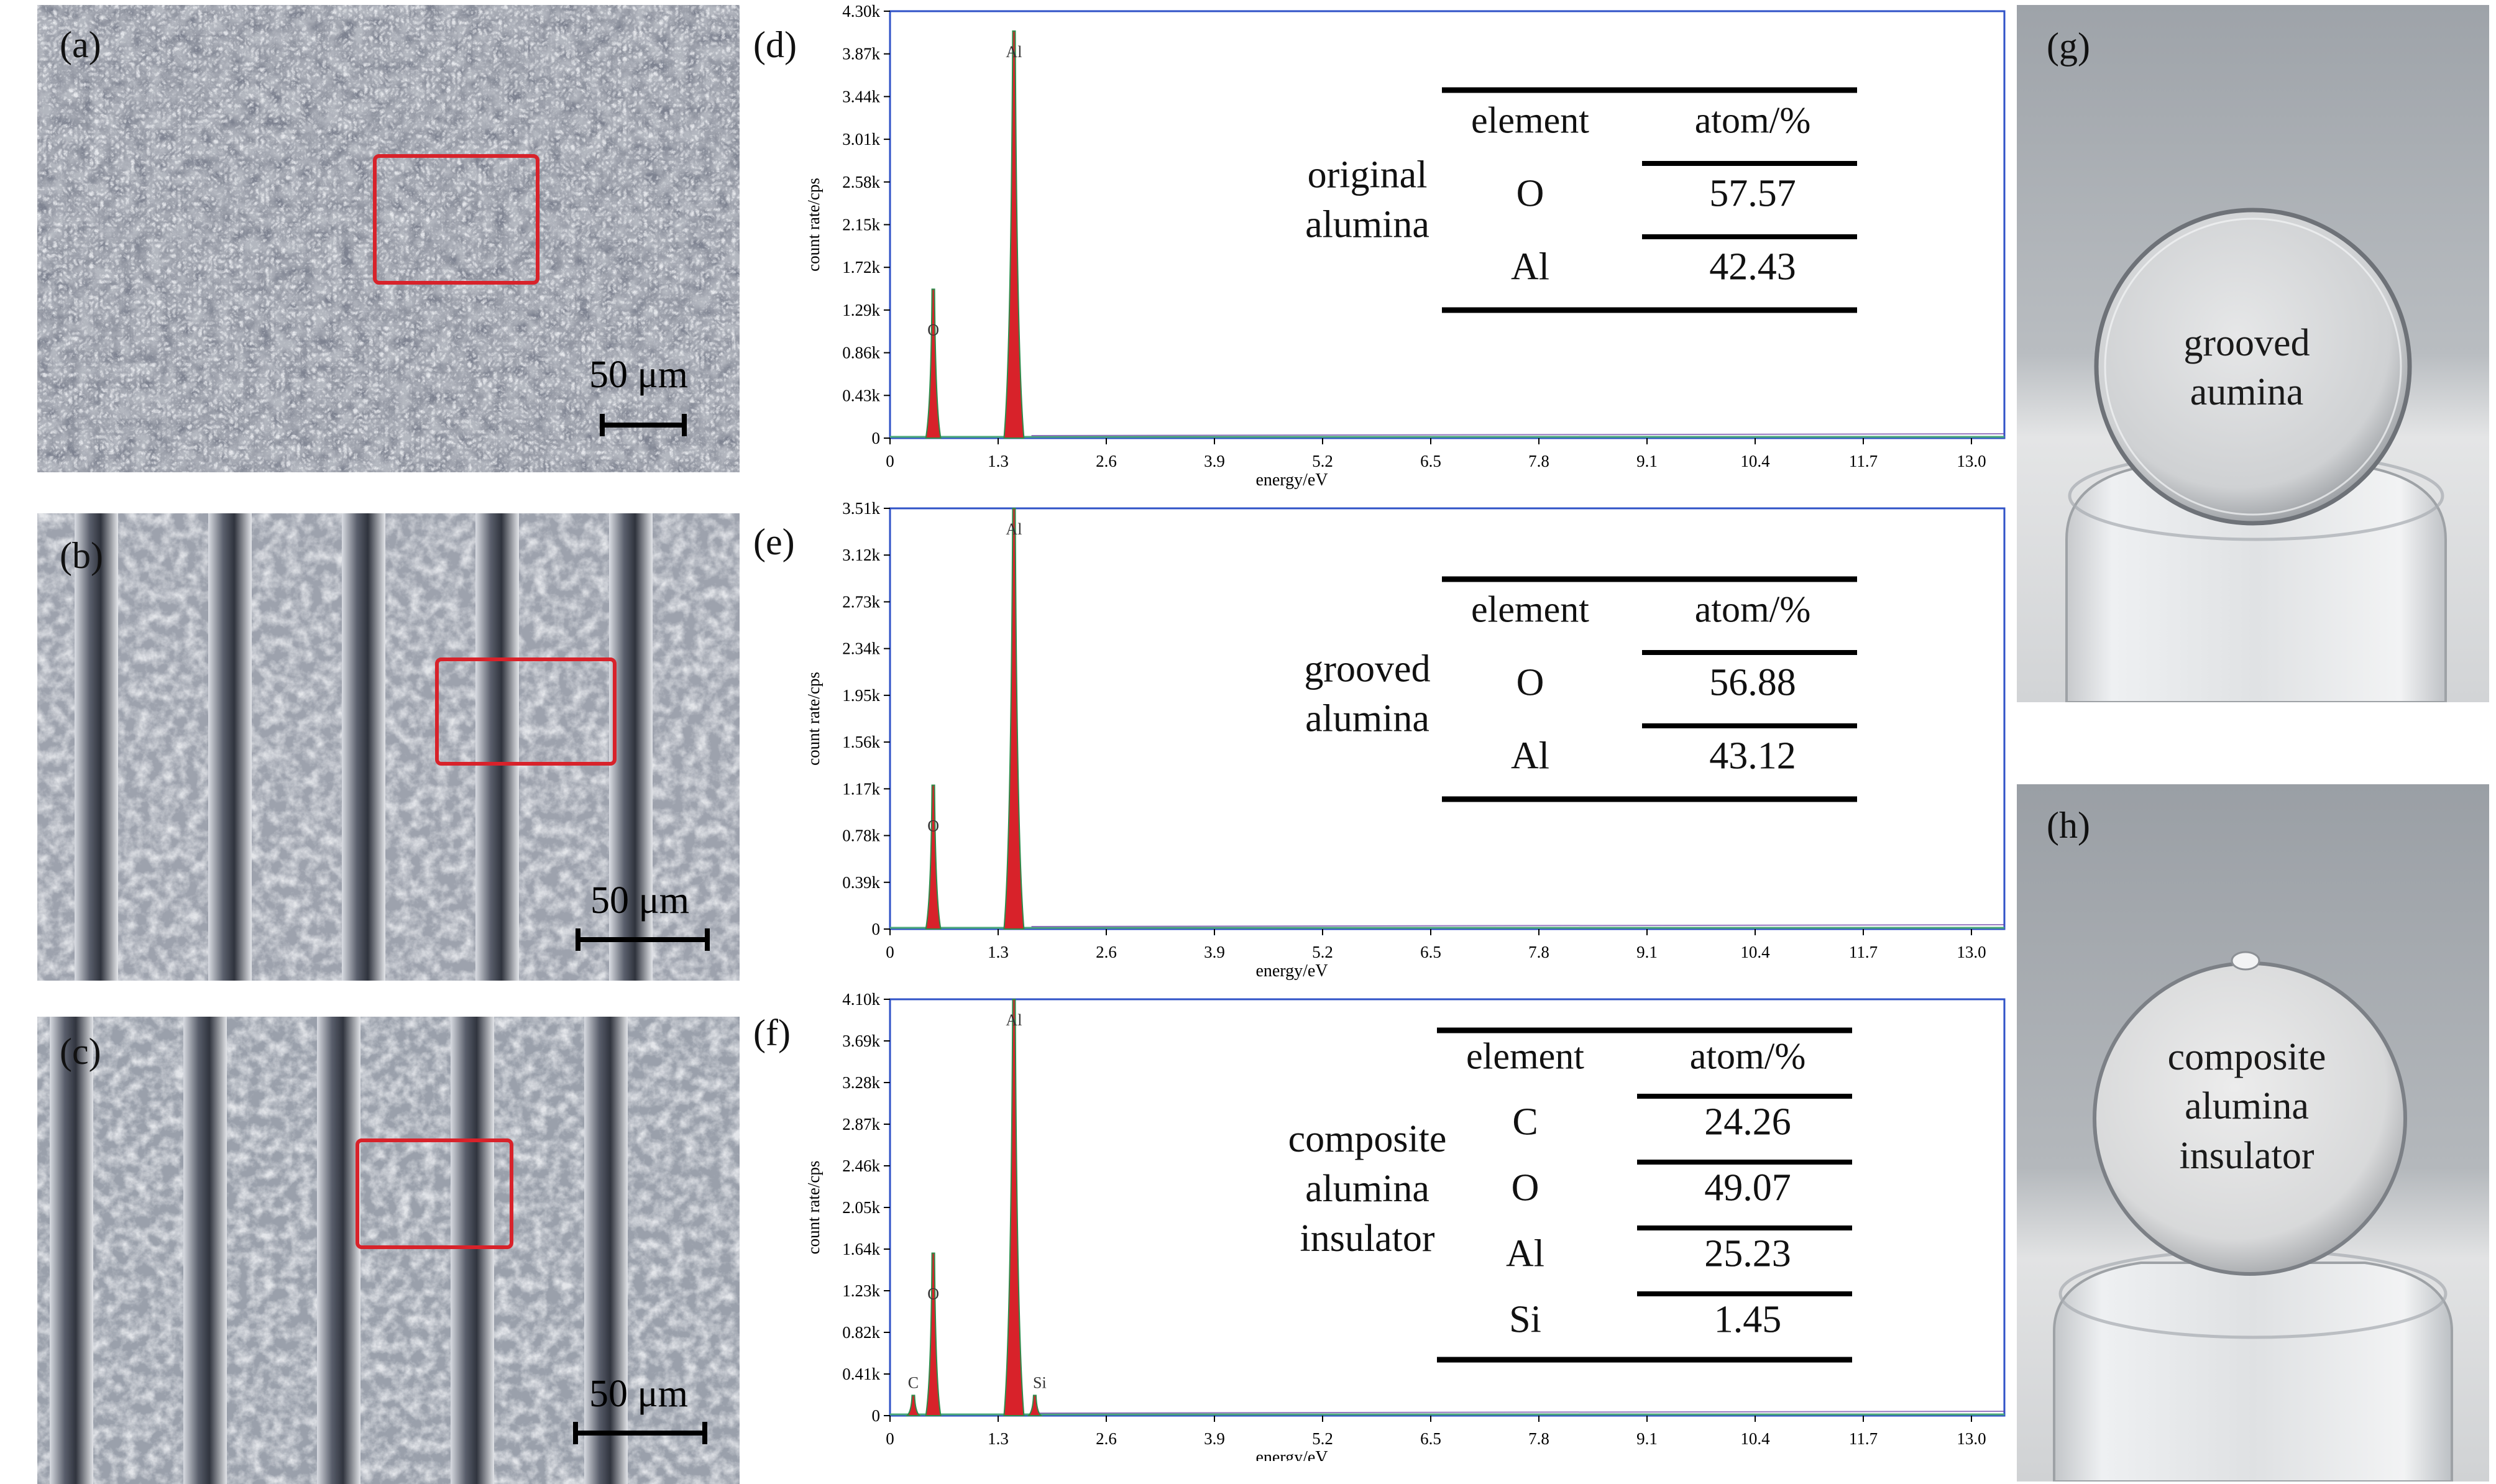  Describe the element at coordinates (1322, 1438) in the screenshot. I see `x-tick-label: 5.2` at that location.